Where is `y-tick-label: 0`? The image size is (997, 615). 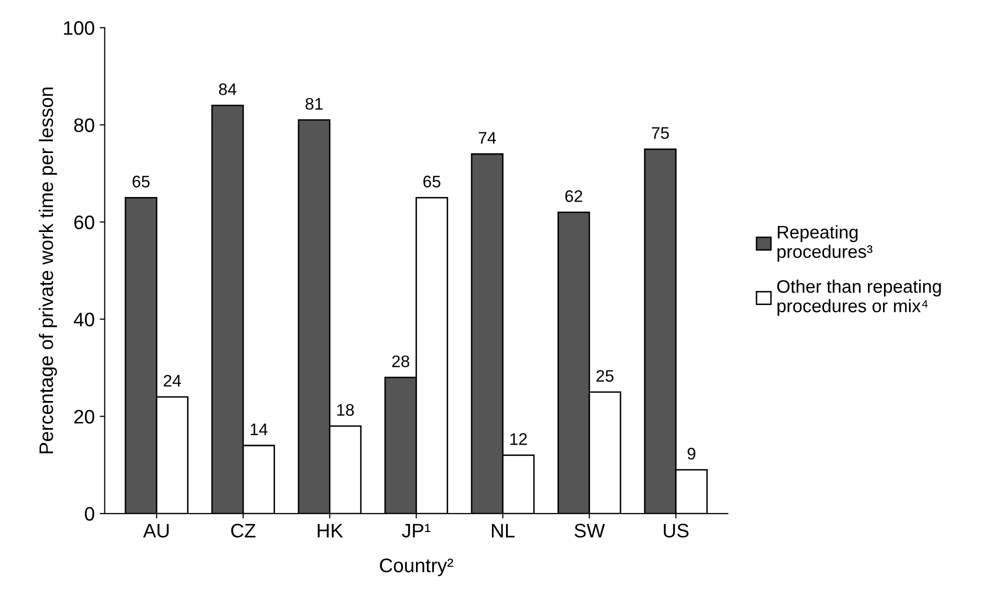 y-tick-label: 0 is located at coordinates (89, 513).